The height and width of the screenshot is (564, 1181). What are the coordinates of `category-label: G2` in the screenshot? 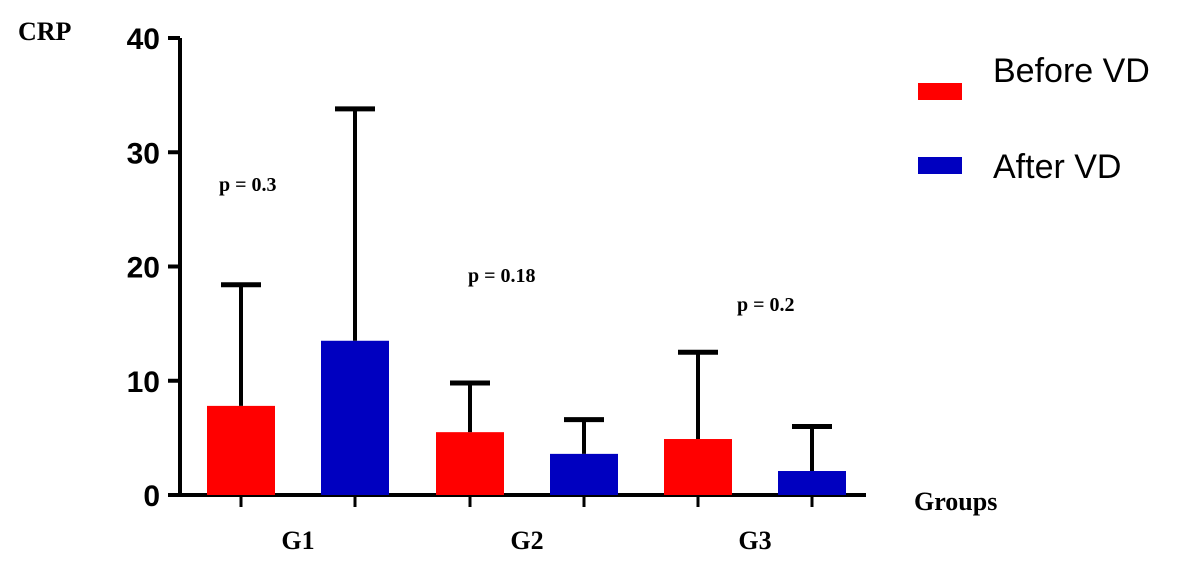 It's located at (526, 540).